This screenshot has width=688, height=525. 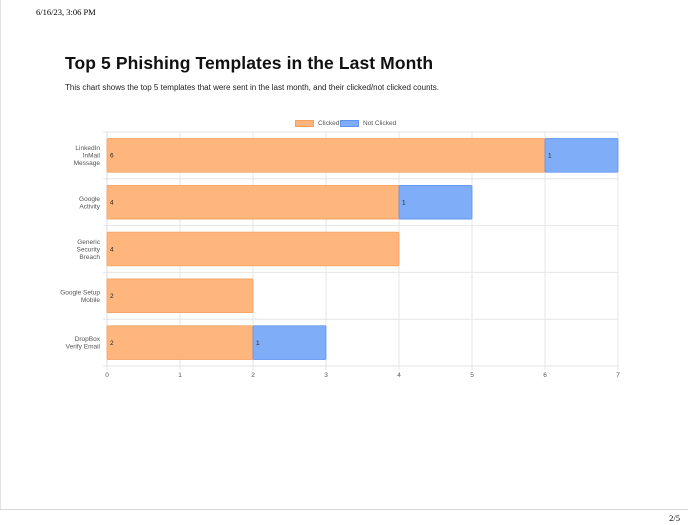 I want to click on page-left-edge, so click(x=0, y=255).